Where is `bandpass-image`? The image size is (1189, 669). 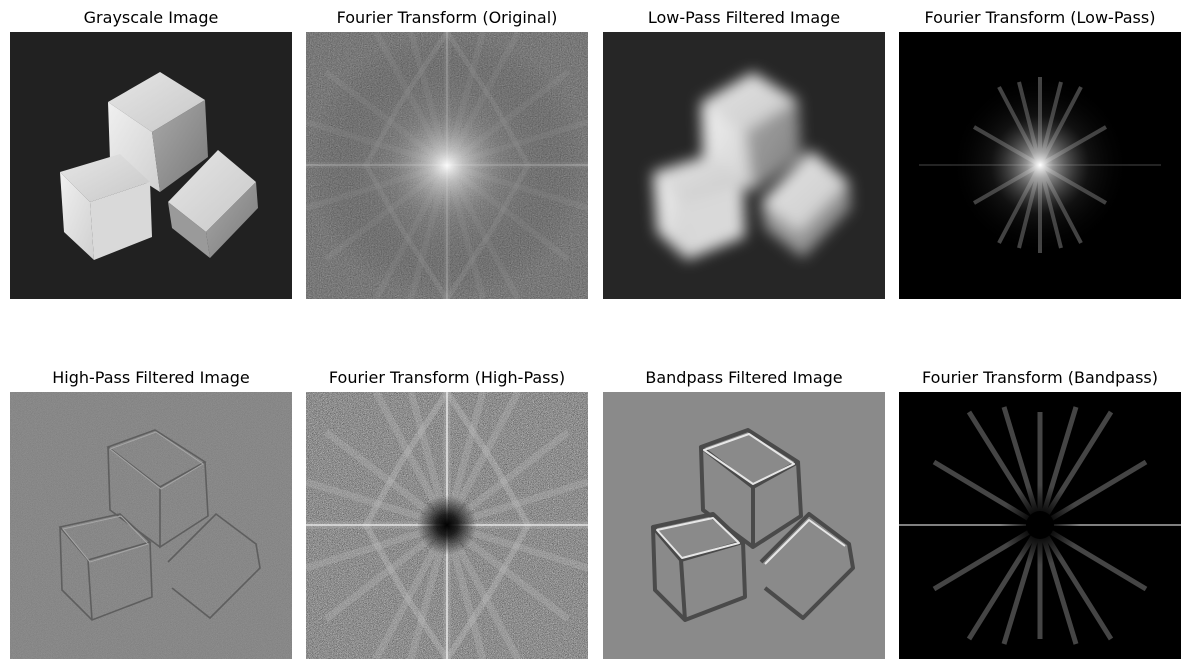 bandpass-image is located at coordinates (744, 525).